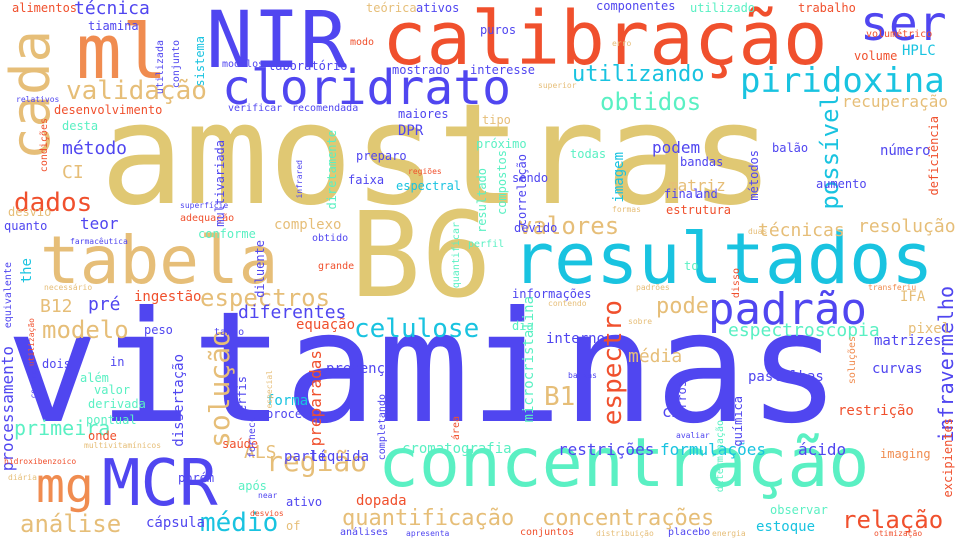 The width and height of the screenshot is (960, 540). I want to click on word: conforme, so click(227, 234).